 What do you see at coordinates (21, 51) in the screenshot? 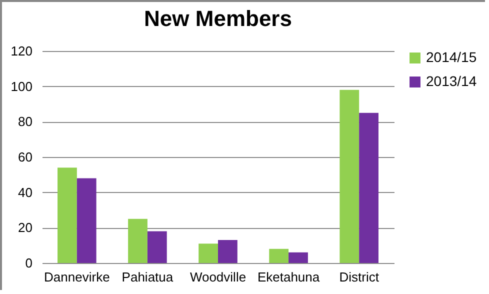
I see `y-tick-label: 120` at bounding box center [21, 51].